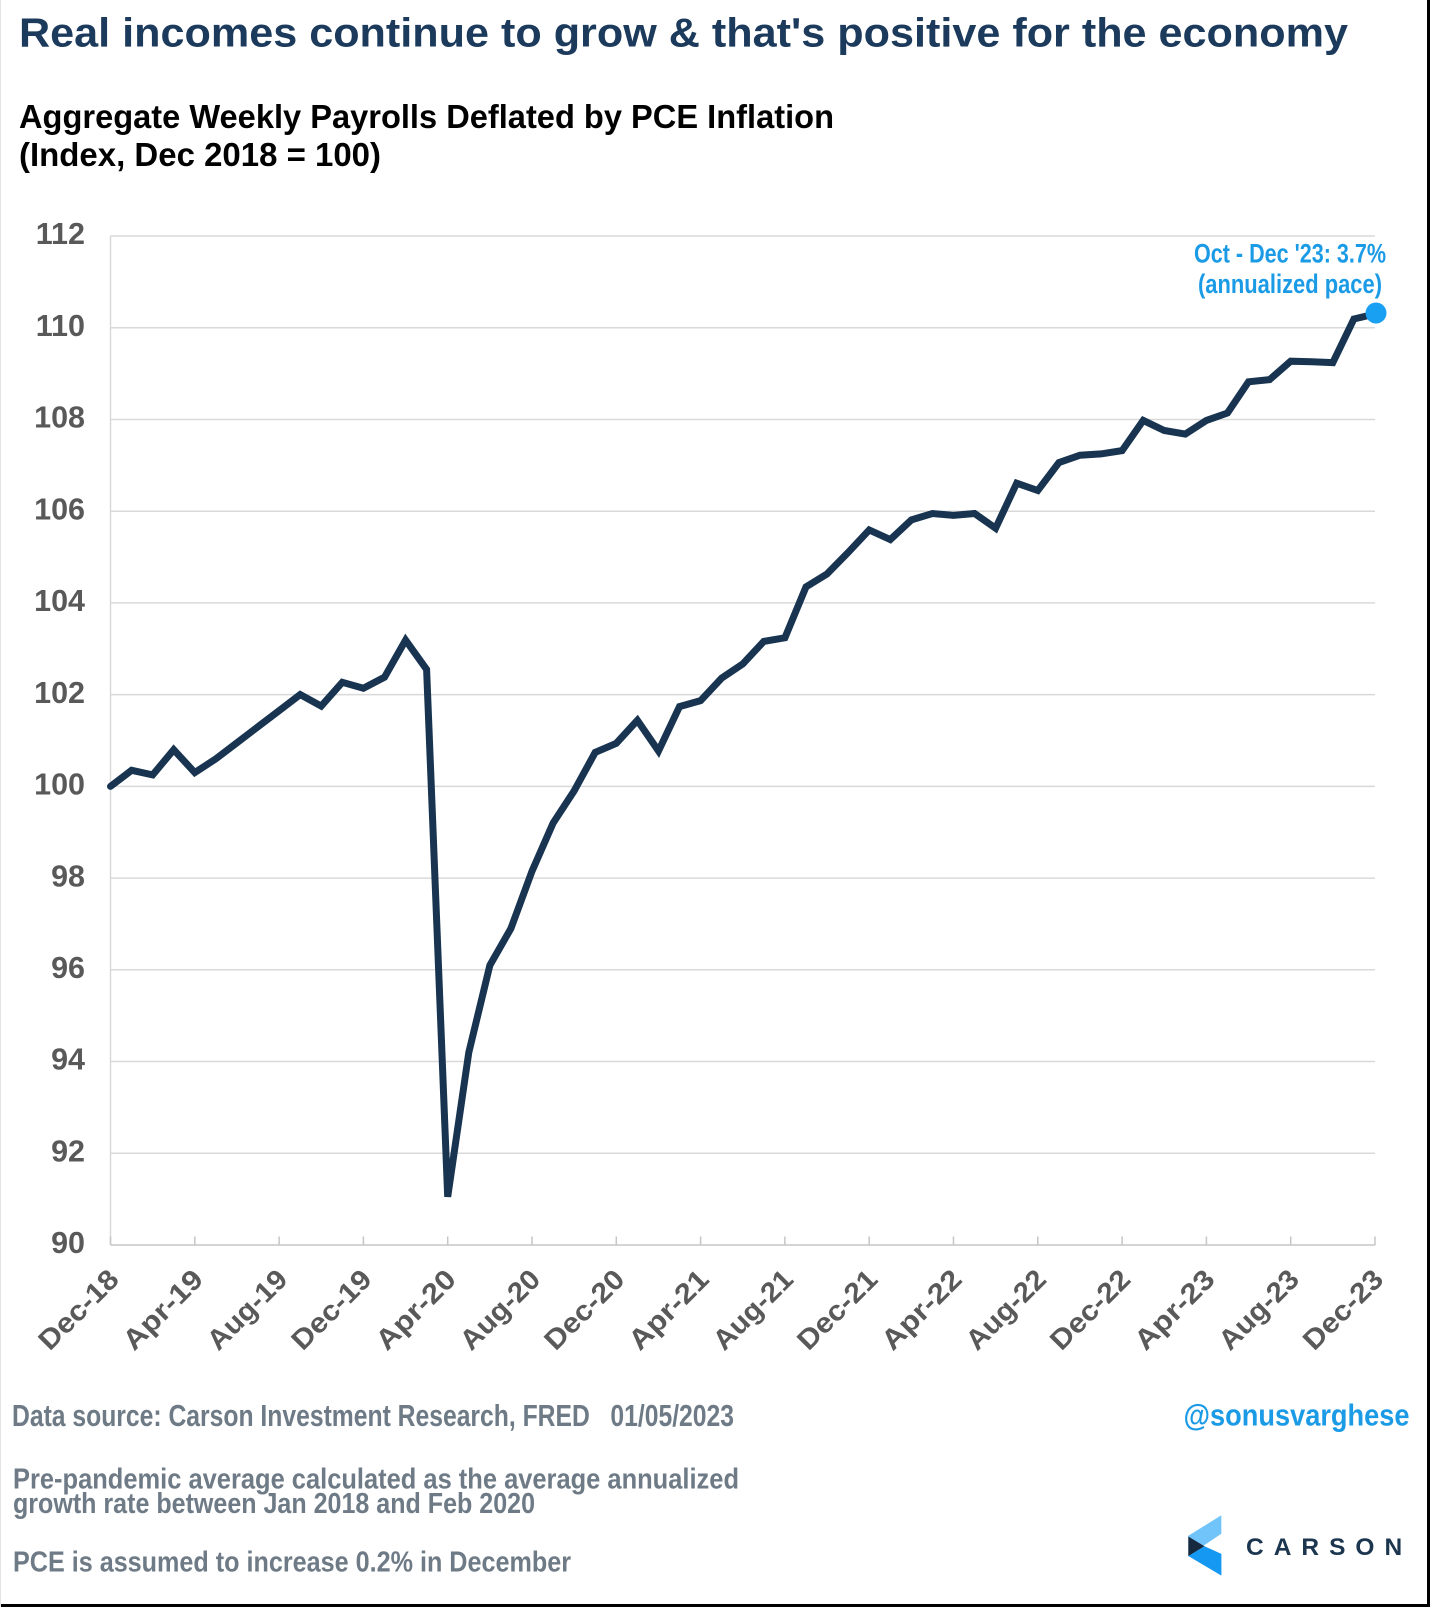  I want to click on svg-text: Oct - Dec '23: 3.7%, so click(1290, 254).